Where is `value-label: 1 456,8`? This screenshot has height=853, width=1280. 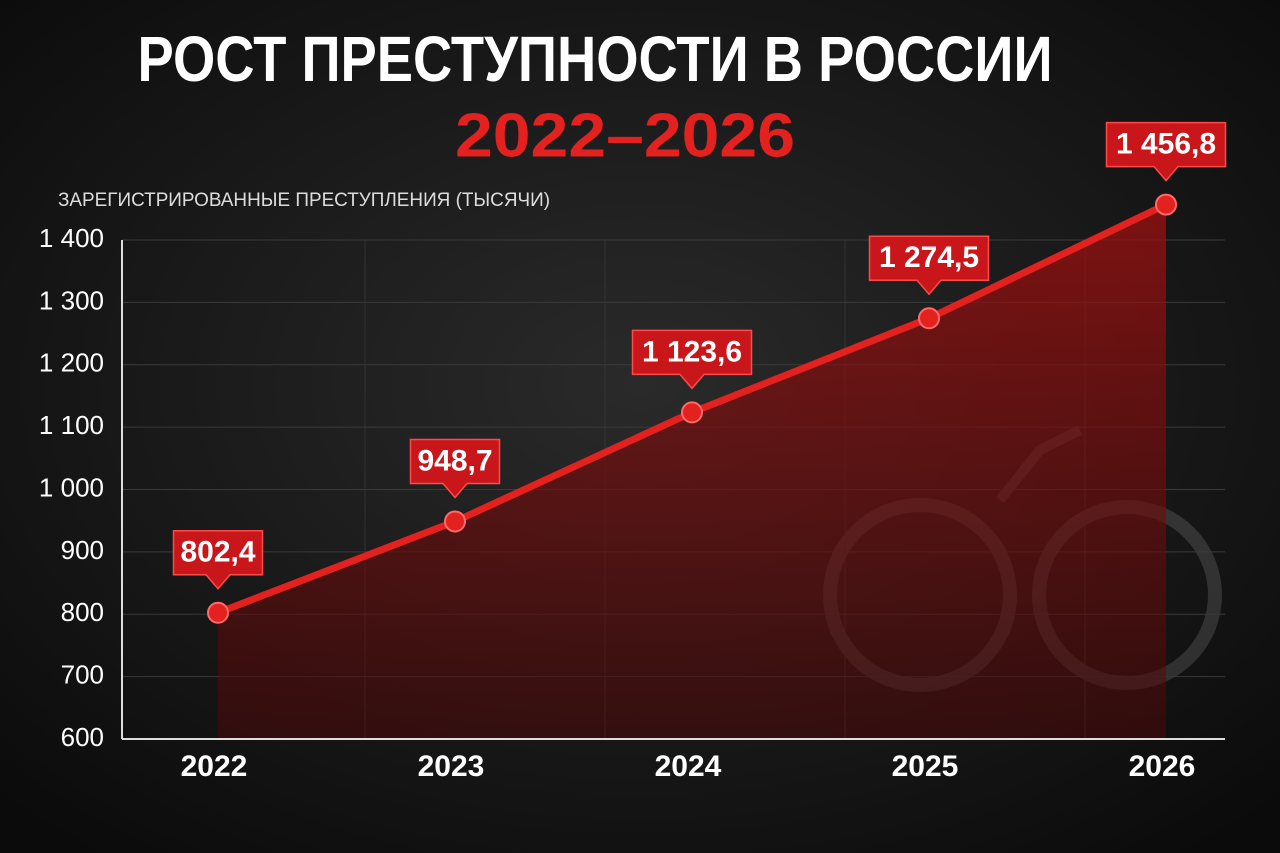
value-label: 1 456,8 is located at coordinates (1166, 143).